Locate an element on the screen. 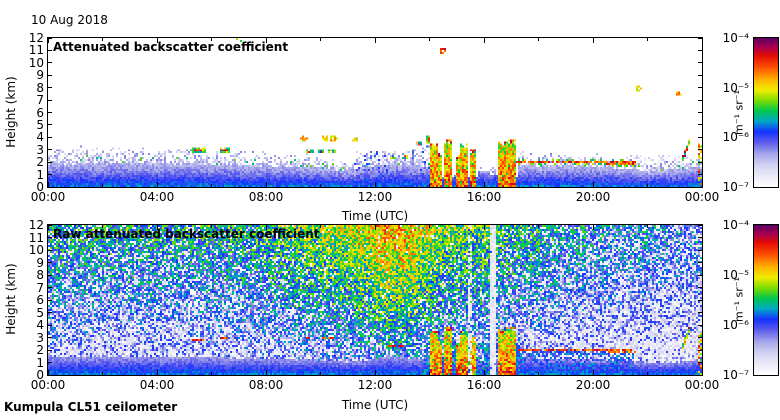  panel2-colorbar is located at coordinates (766, 300).